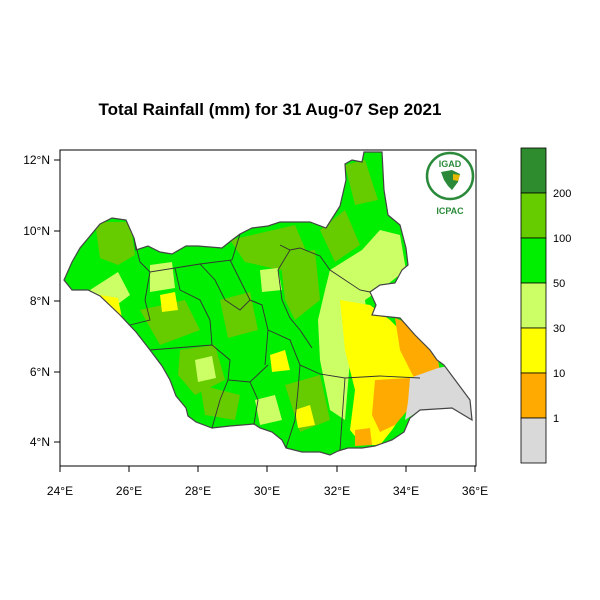  What do you see at coordinates (556, 419) in the screenshot?
I see `legend-label: 1` at bounding box center [556, 419].